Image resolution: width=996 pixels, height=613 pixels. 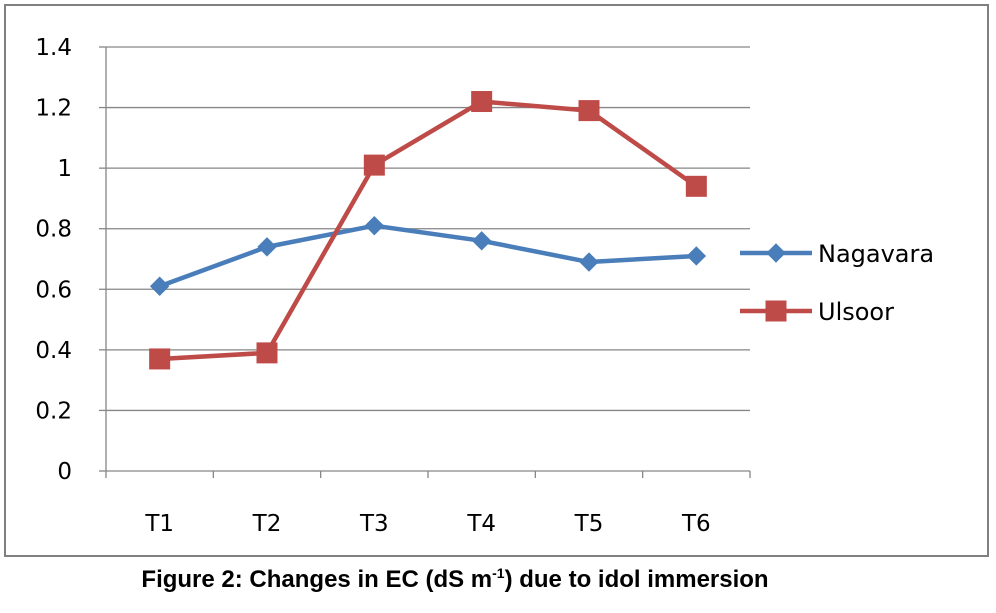 I want to click on legend-item-nagavara: Nagavara, so click(x=837, y=254).